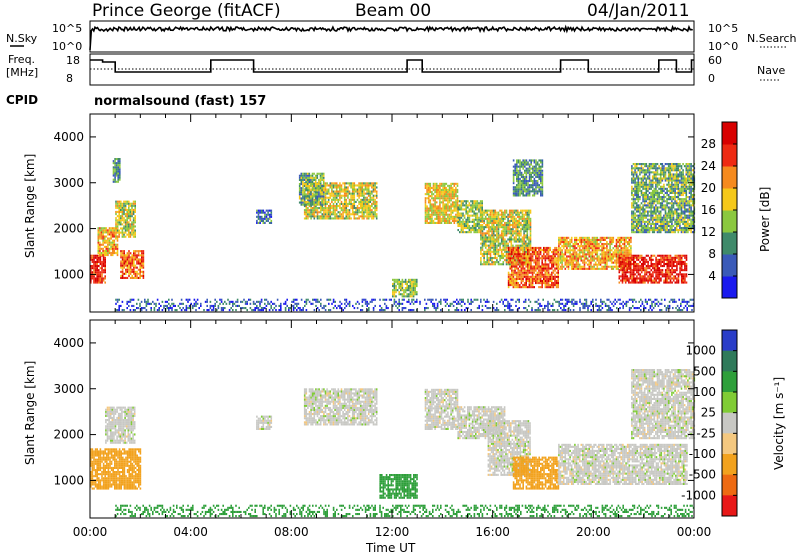 Image resolution: width=800 pixels, height=554 pixels. I want to click on power-echo-region, so click(653, 269).